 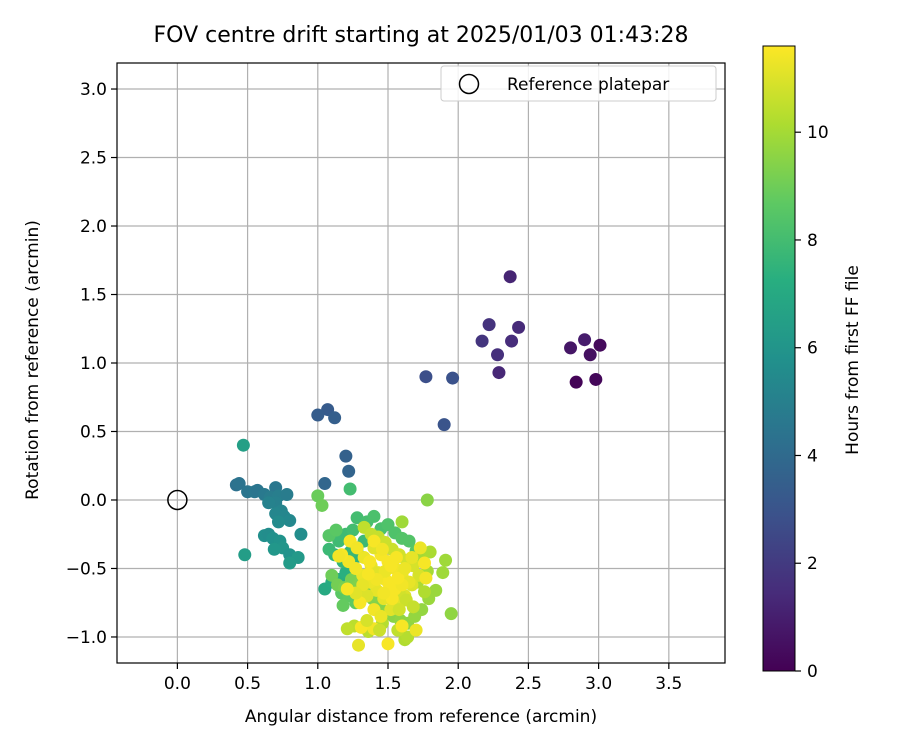 I want to click on x-tick-label: 3.0, so click(x=598, y=684).